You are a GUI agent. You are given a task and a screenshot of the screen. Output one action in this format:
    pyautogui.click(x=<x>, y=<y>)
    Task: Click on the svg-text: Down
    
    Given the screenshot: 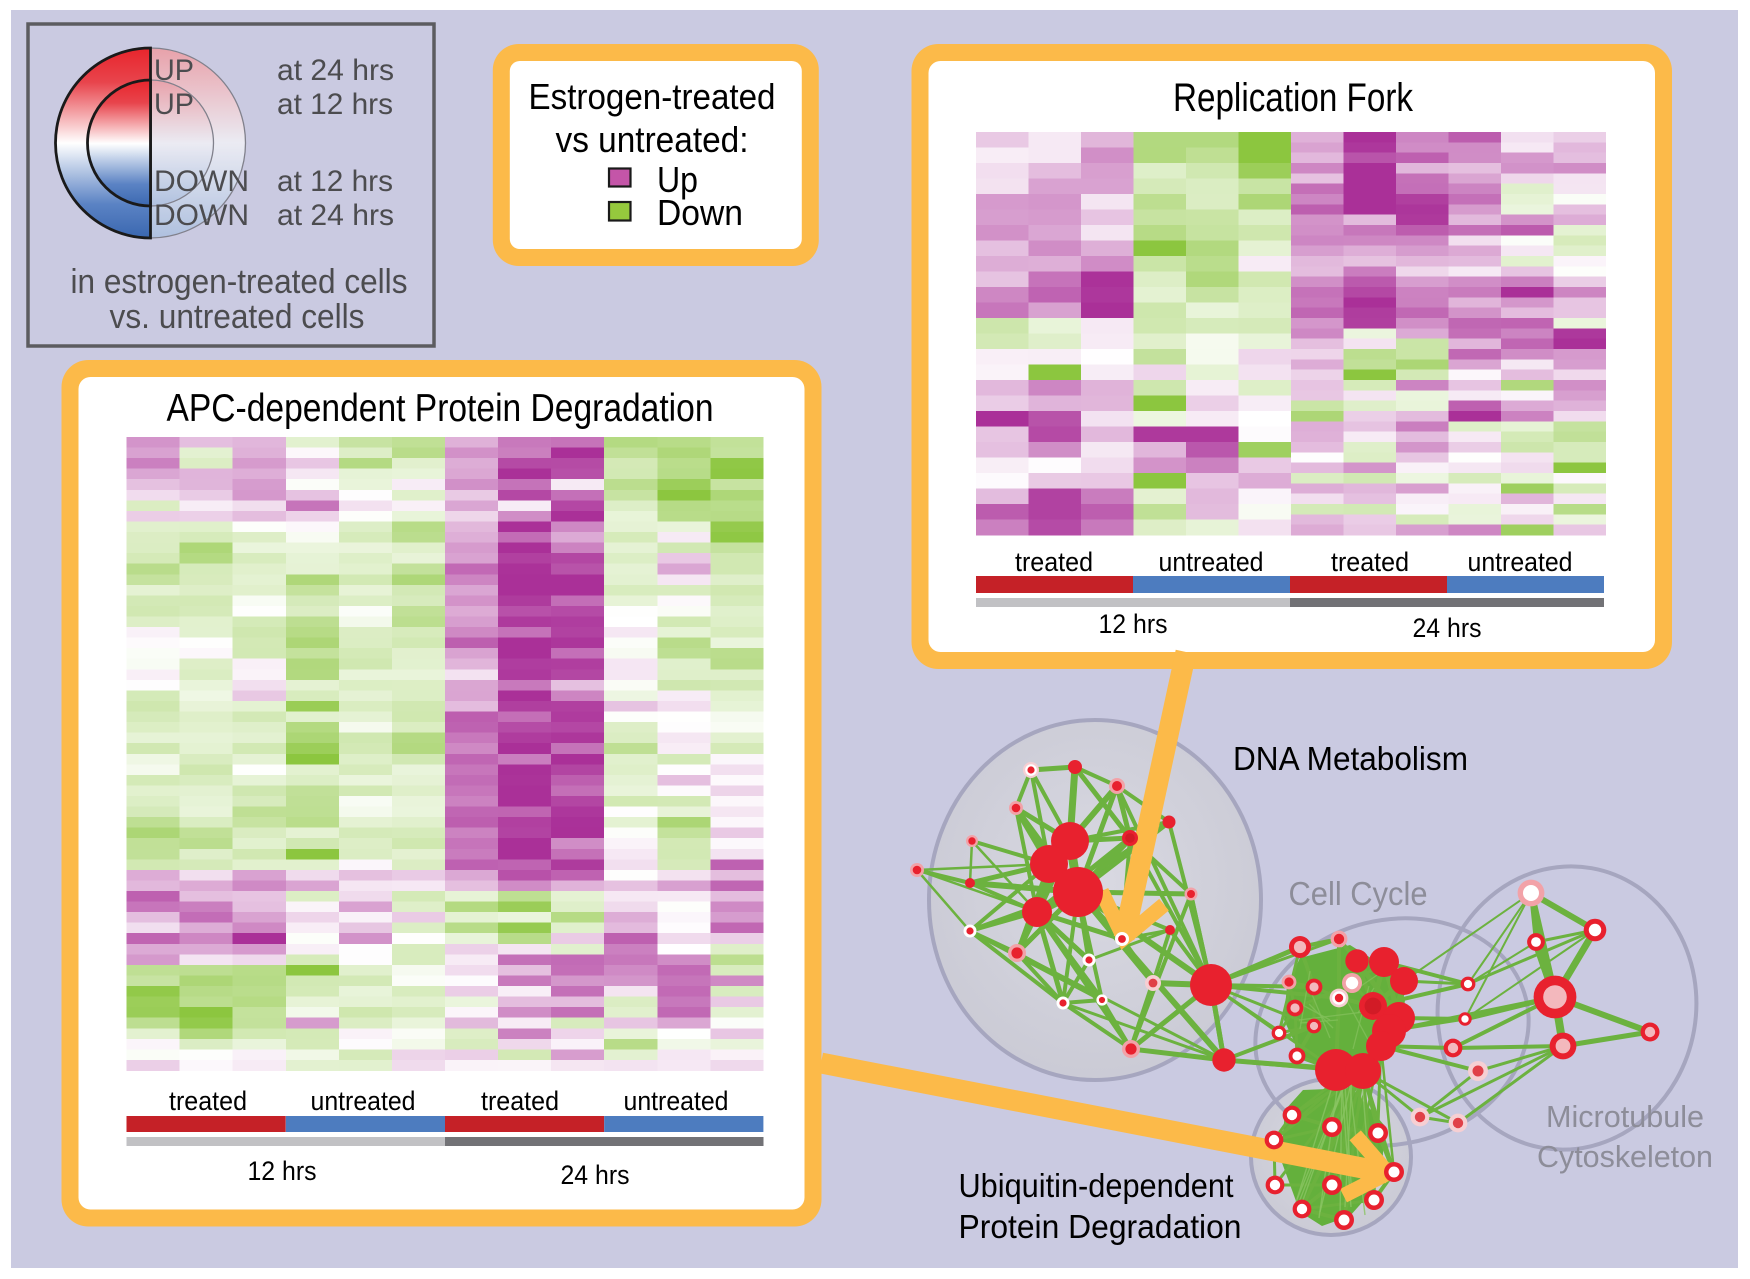 What is the action you would take?
    pyautogui.click(x=700, y=212)
    